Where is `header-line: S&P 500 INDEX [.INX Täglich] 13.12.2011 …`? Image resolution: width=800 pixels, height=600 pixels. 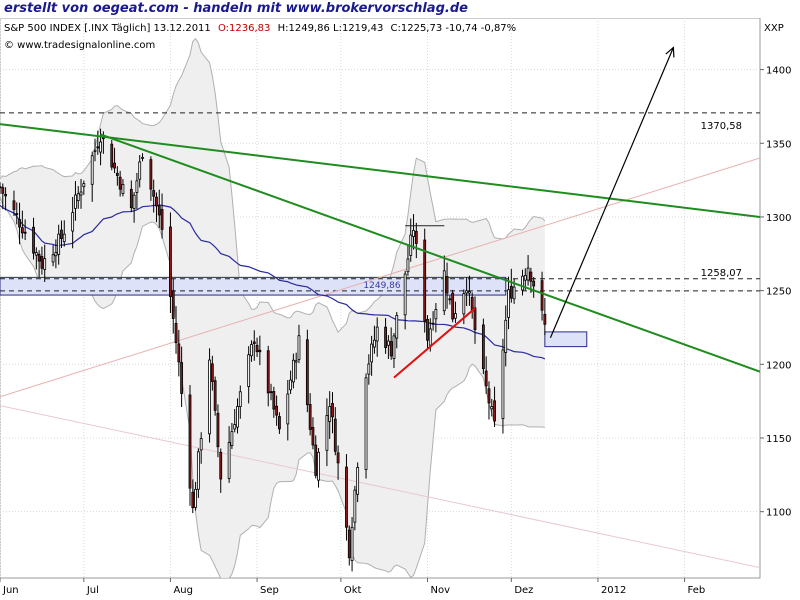
header-line: S&P 500 INDEX [.INX Täglich] 13.12.2011 … is located at coordinates (260, 28).